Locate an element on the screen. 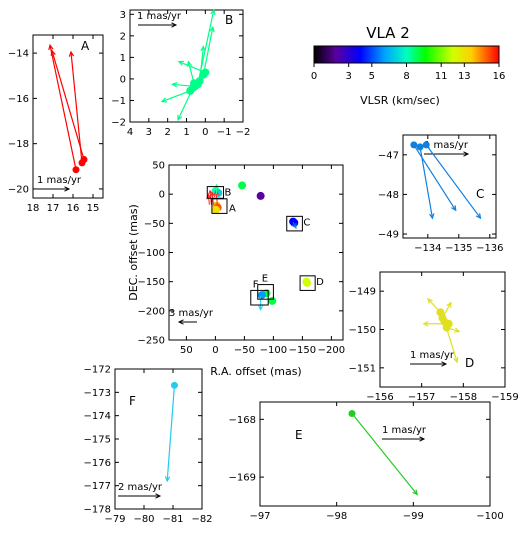  x-tick-label: −81 is located at coordinates (172, 519).